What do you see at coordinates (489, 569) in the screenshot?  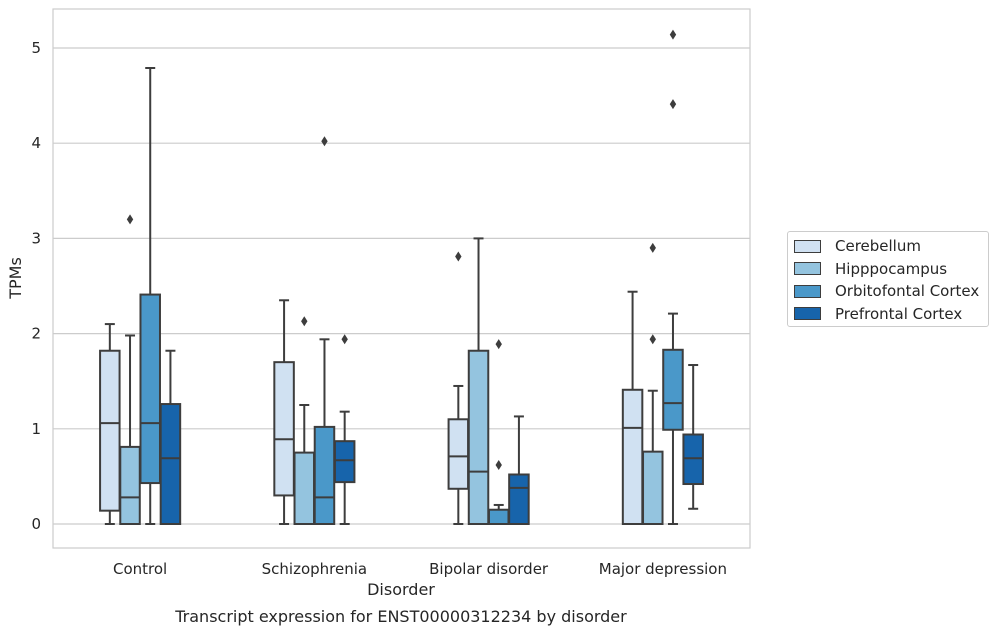 I see `x-tick-label: Bipolar disorder` at bounding box center [489, 569].